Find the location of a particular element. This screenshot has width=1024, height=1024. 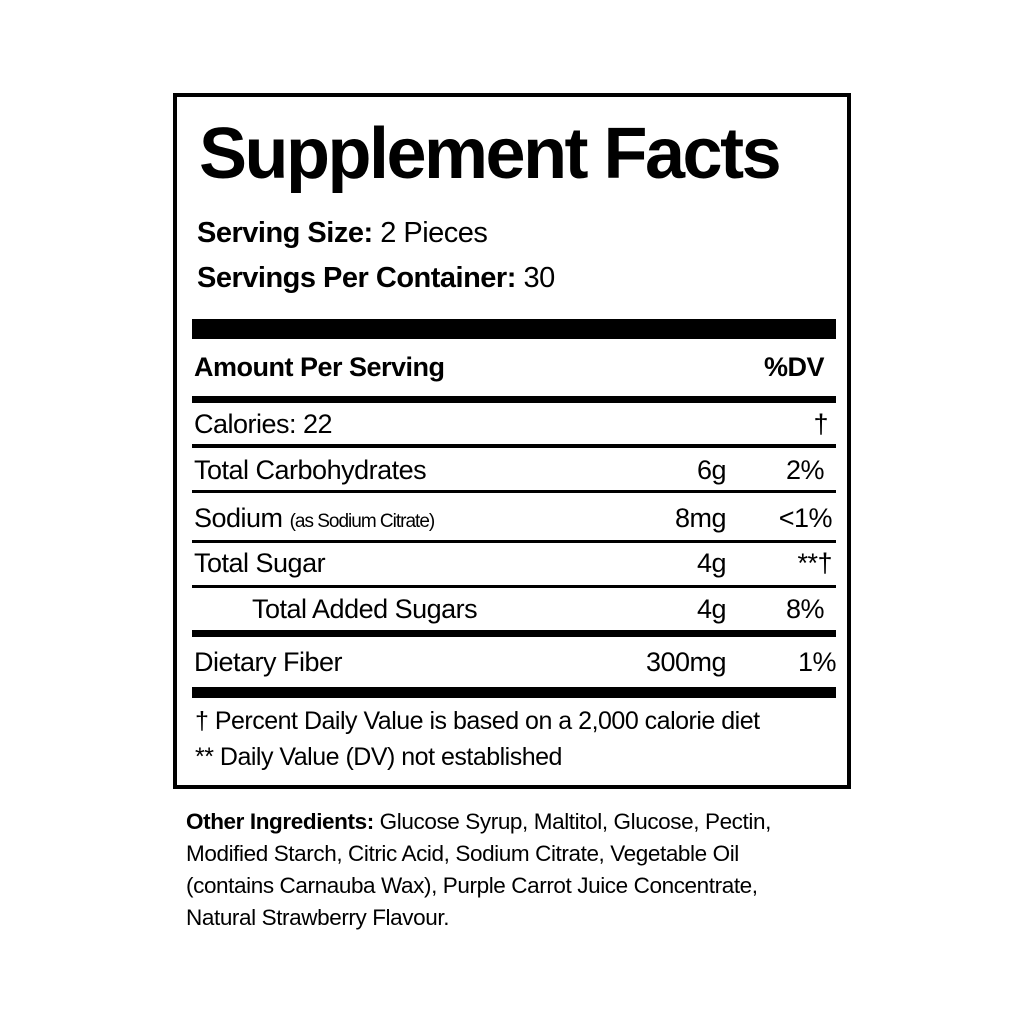

serving-size-value: 2 Pieces is located at coordinates (434, 233).